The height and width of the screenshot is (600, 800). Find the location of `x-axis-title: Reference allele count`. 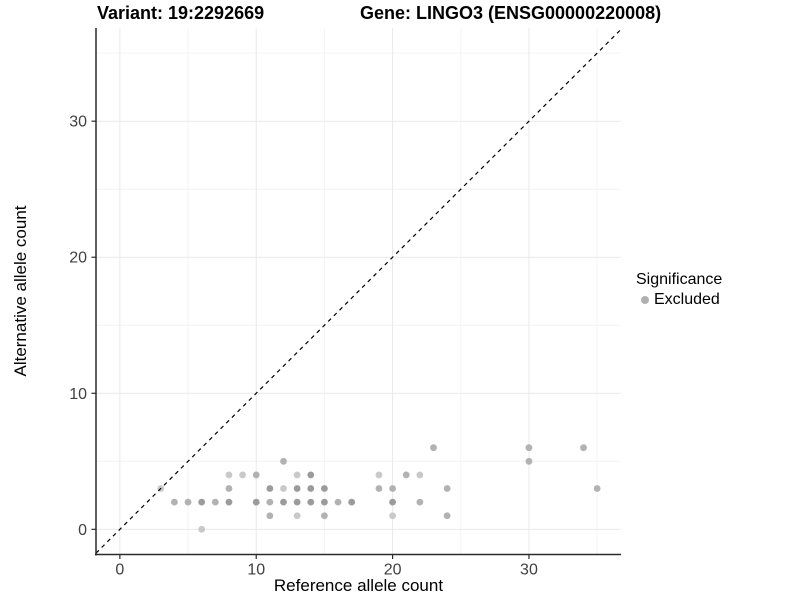

x-axis-title: Reference allele count is located at coordinates (358, 585).